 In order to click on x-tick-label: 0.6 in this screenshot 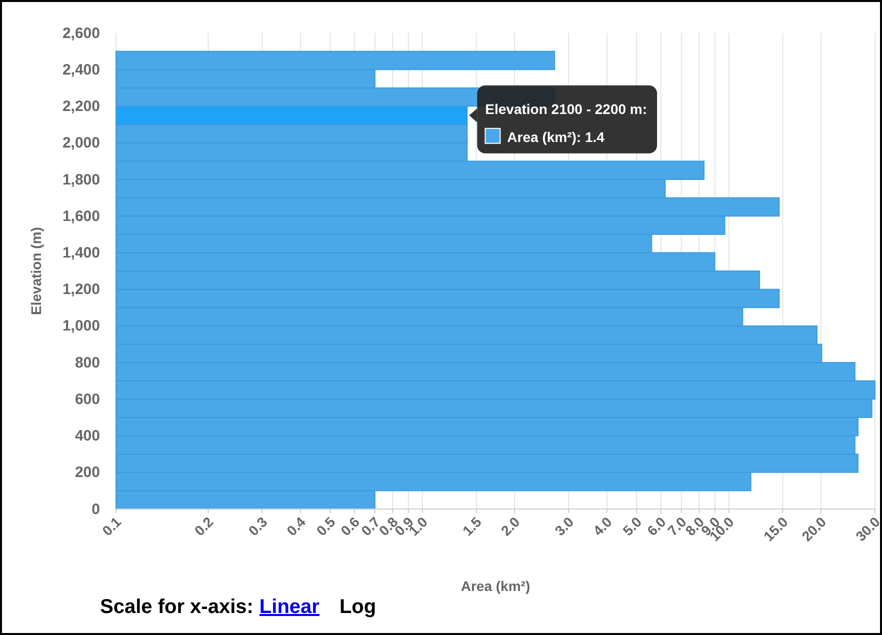, I will do `click(350, 526)`.